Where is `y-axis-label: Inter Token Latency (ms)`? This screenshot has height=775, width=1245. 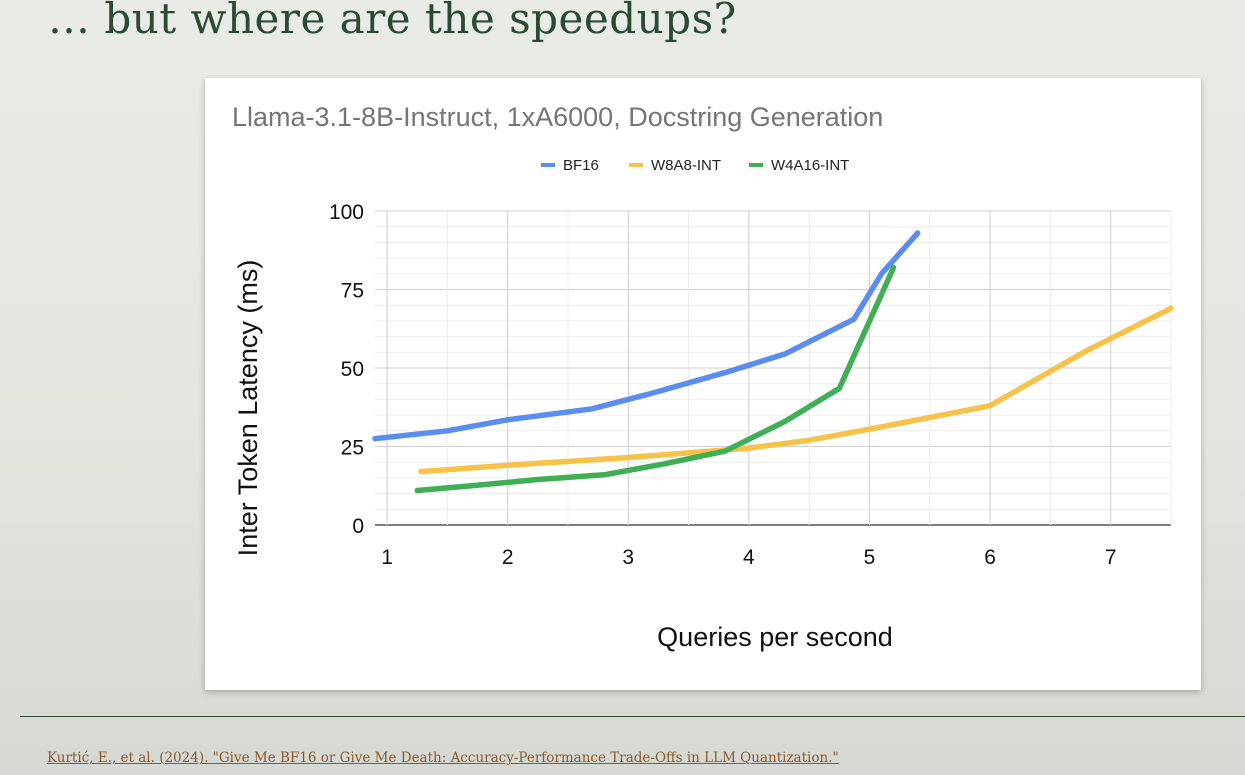 y-axis-label: Inter Token Latency (ms) is located at coordinates (248, 408).